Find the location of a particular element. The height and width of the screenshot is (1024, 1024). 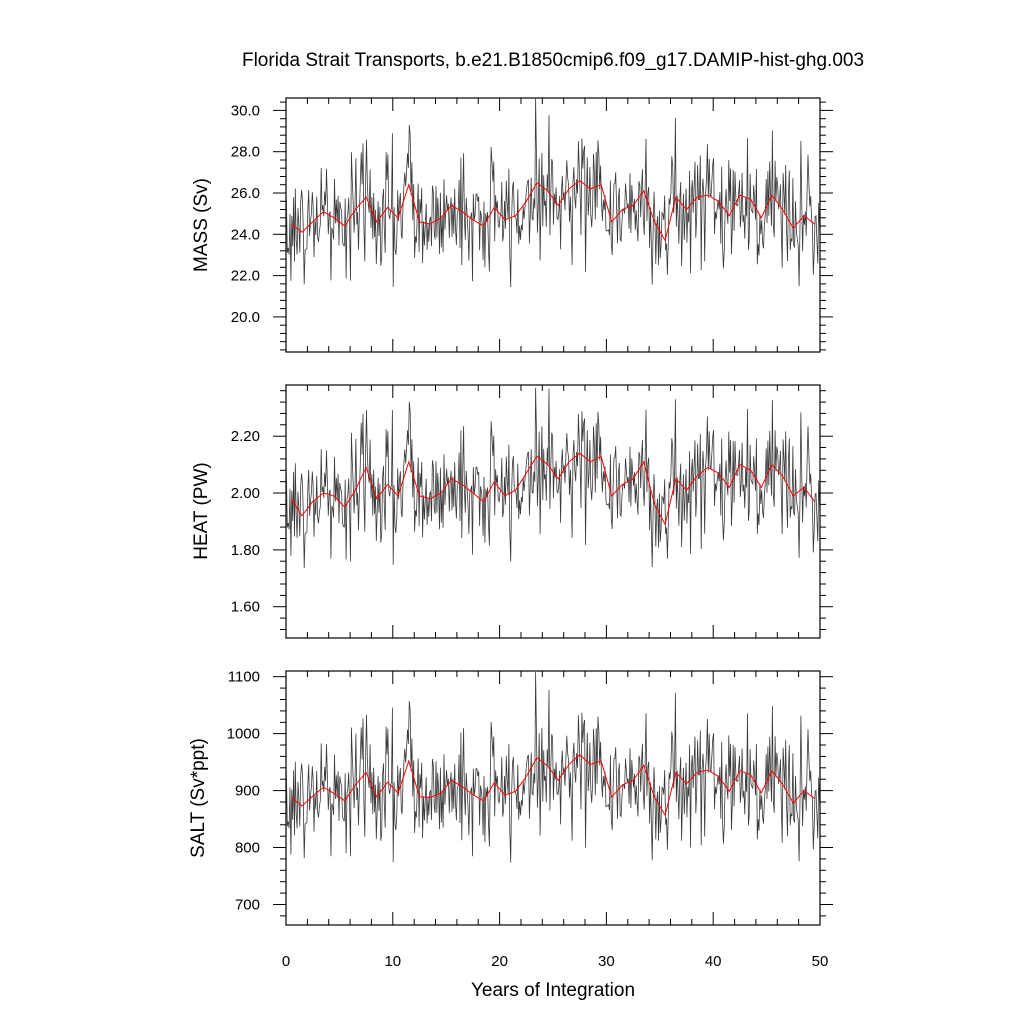

mass-annual-mean-series is located at coordinates (553, 210).